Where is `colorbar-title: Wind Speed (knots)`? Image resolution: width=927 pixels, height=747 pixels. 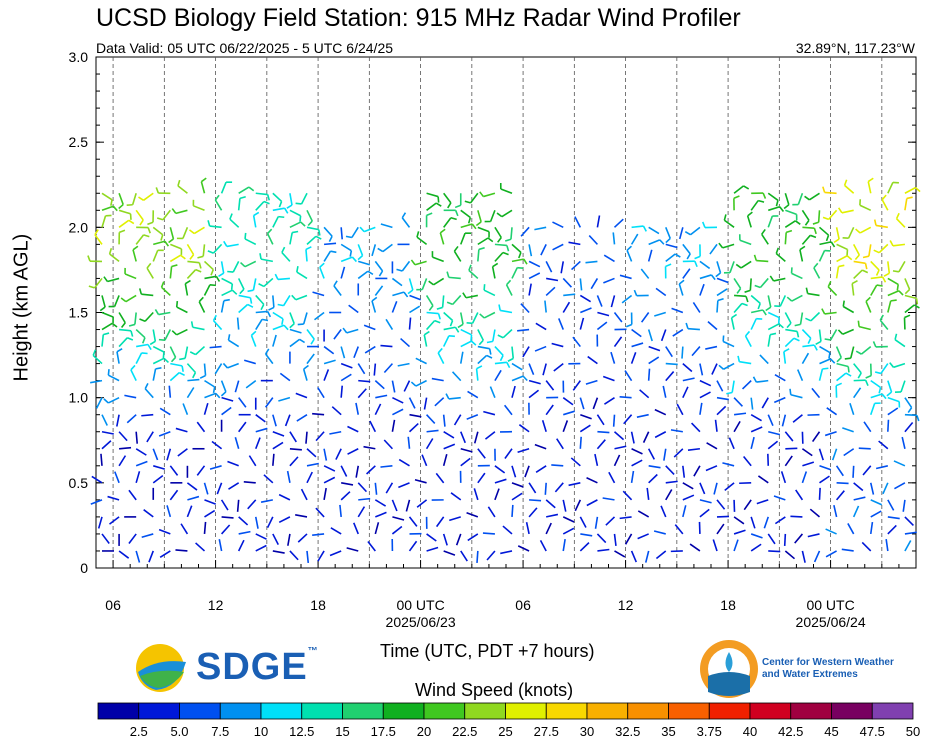
colorbar-title: Wind Speed (knots) is located at coordinates (494, 690).